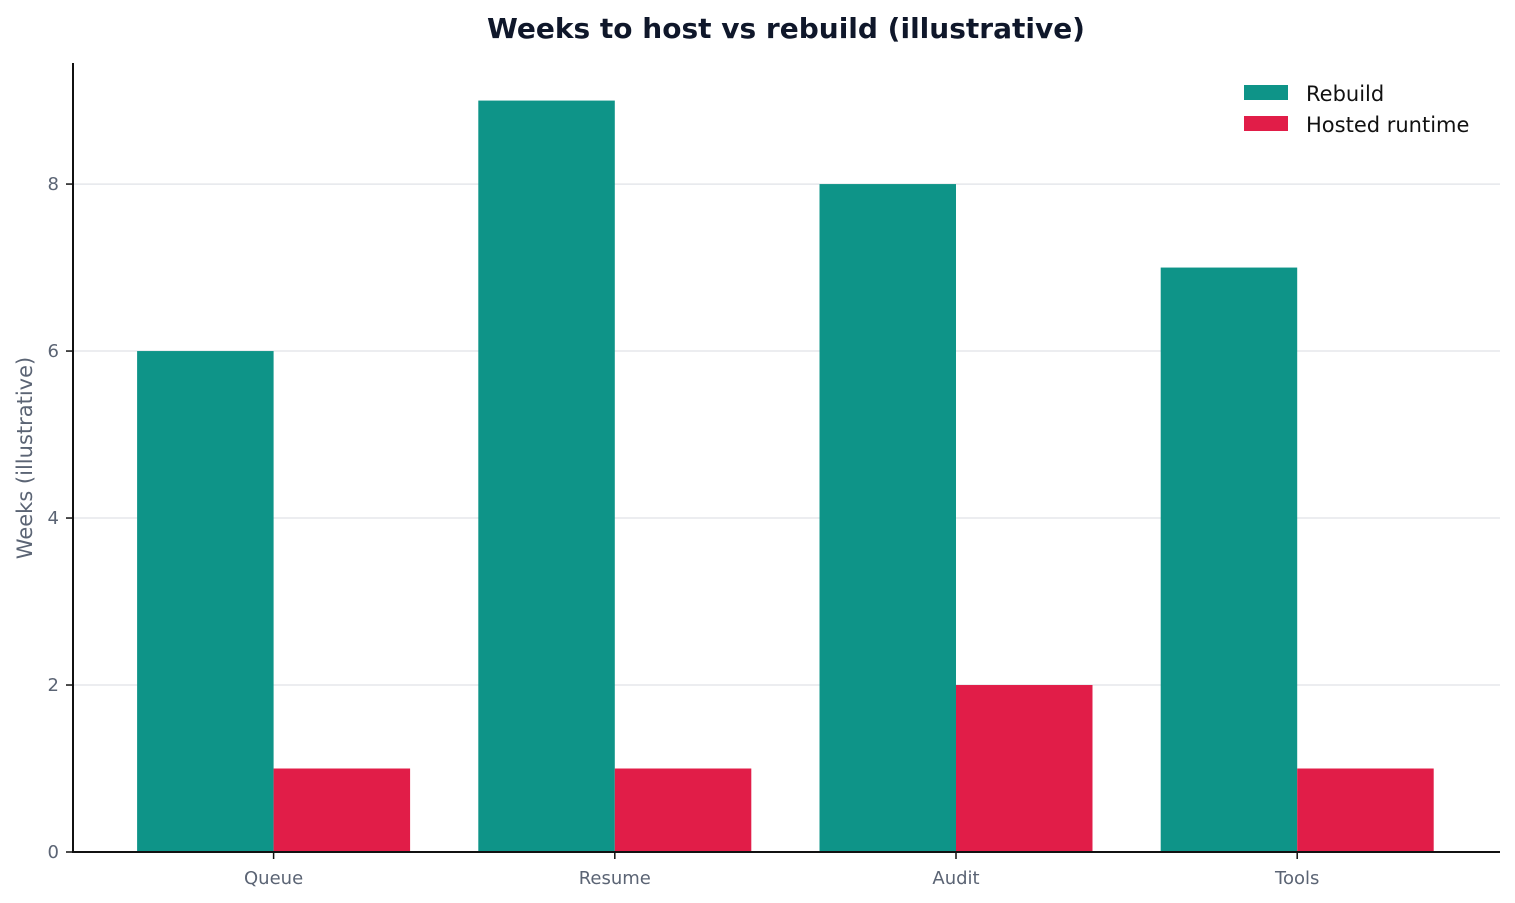  What do you see at coordinates (546, 476) in the screenshot?
I see `bar-rebuild-resume` at bounding box center [546, 476].